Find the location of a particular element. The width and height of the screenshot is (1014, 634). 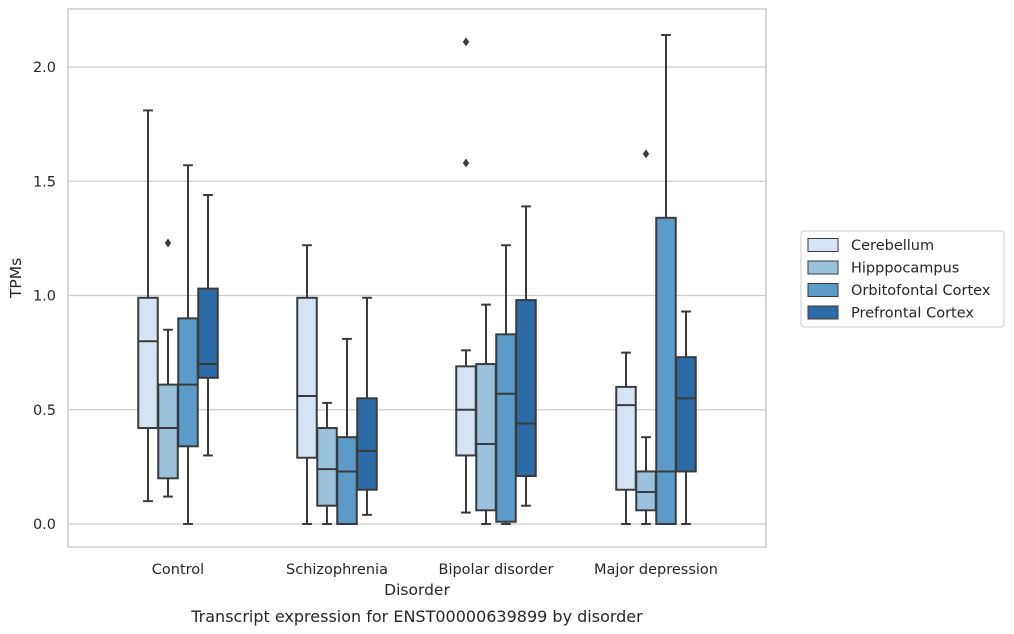

box-cerebellum-schizophrenia is located at coordinates (307, 384).